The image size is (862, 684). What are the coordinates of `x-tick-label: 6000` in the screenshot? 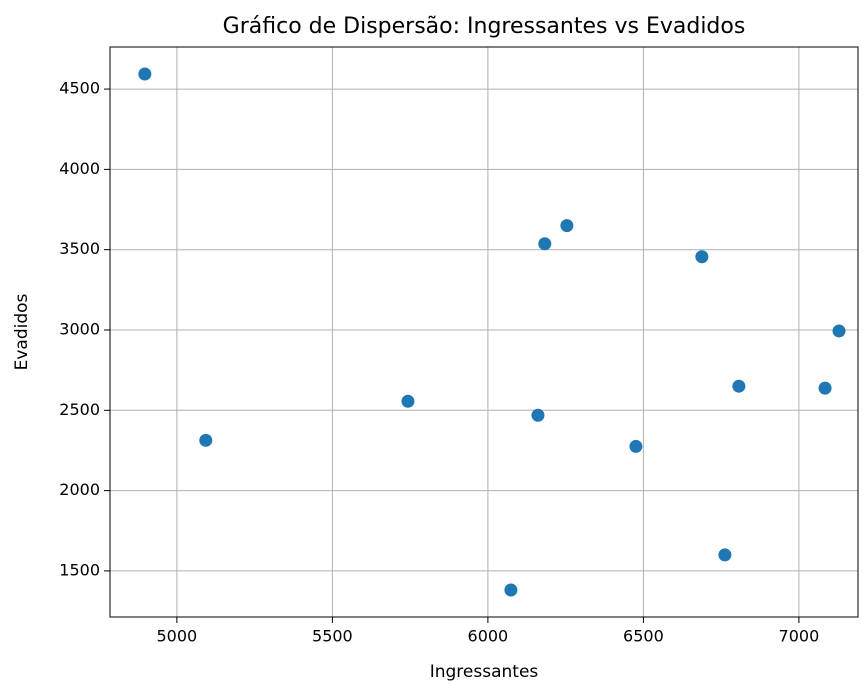 It's located at (488, 636).